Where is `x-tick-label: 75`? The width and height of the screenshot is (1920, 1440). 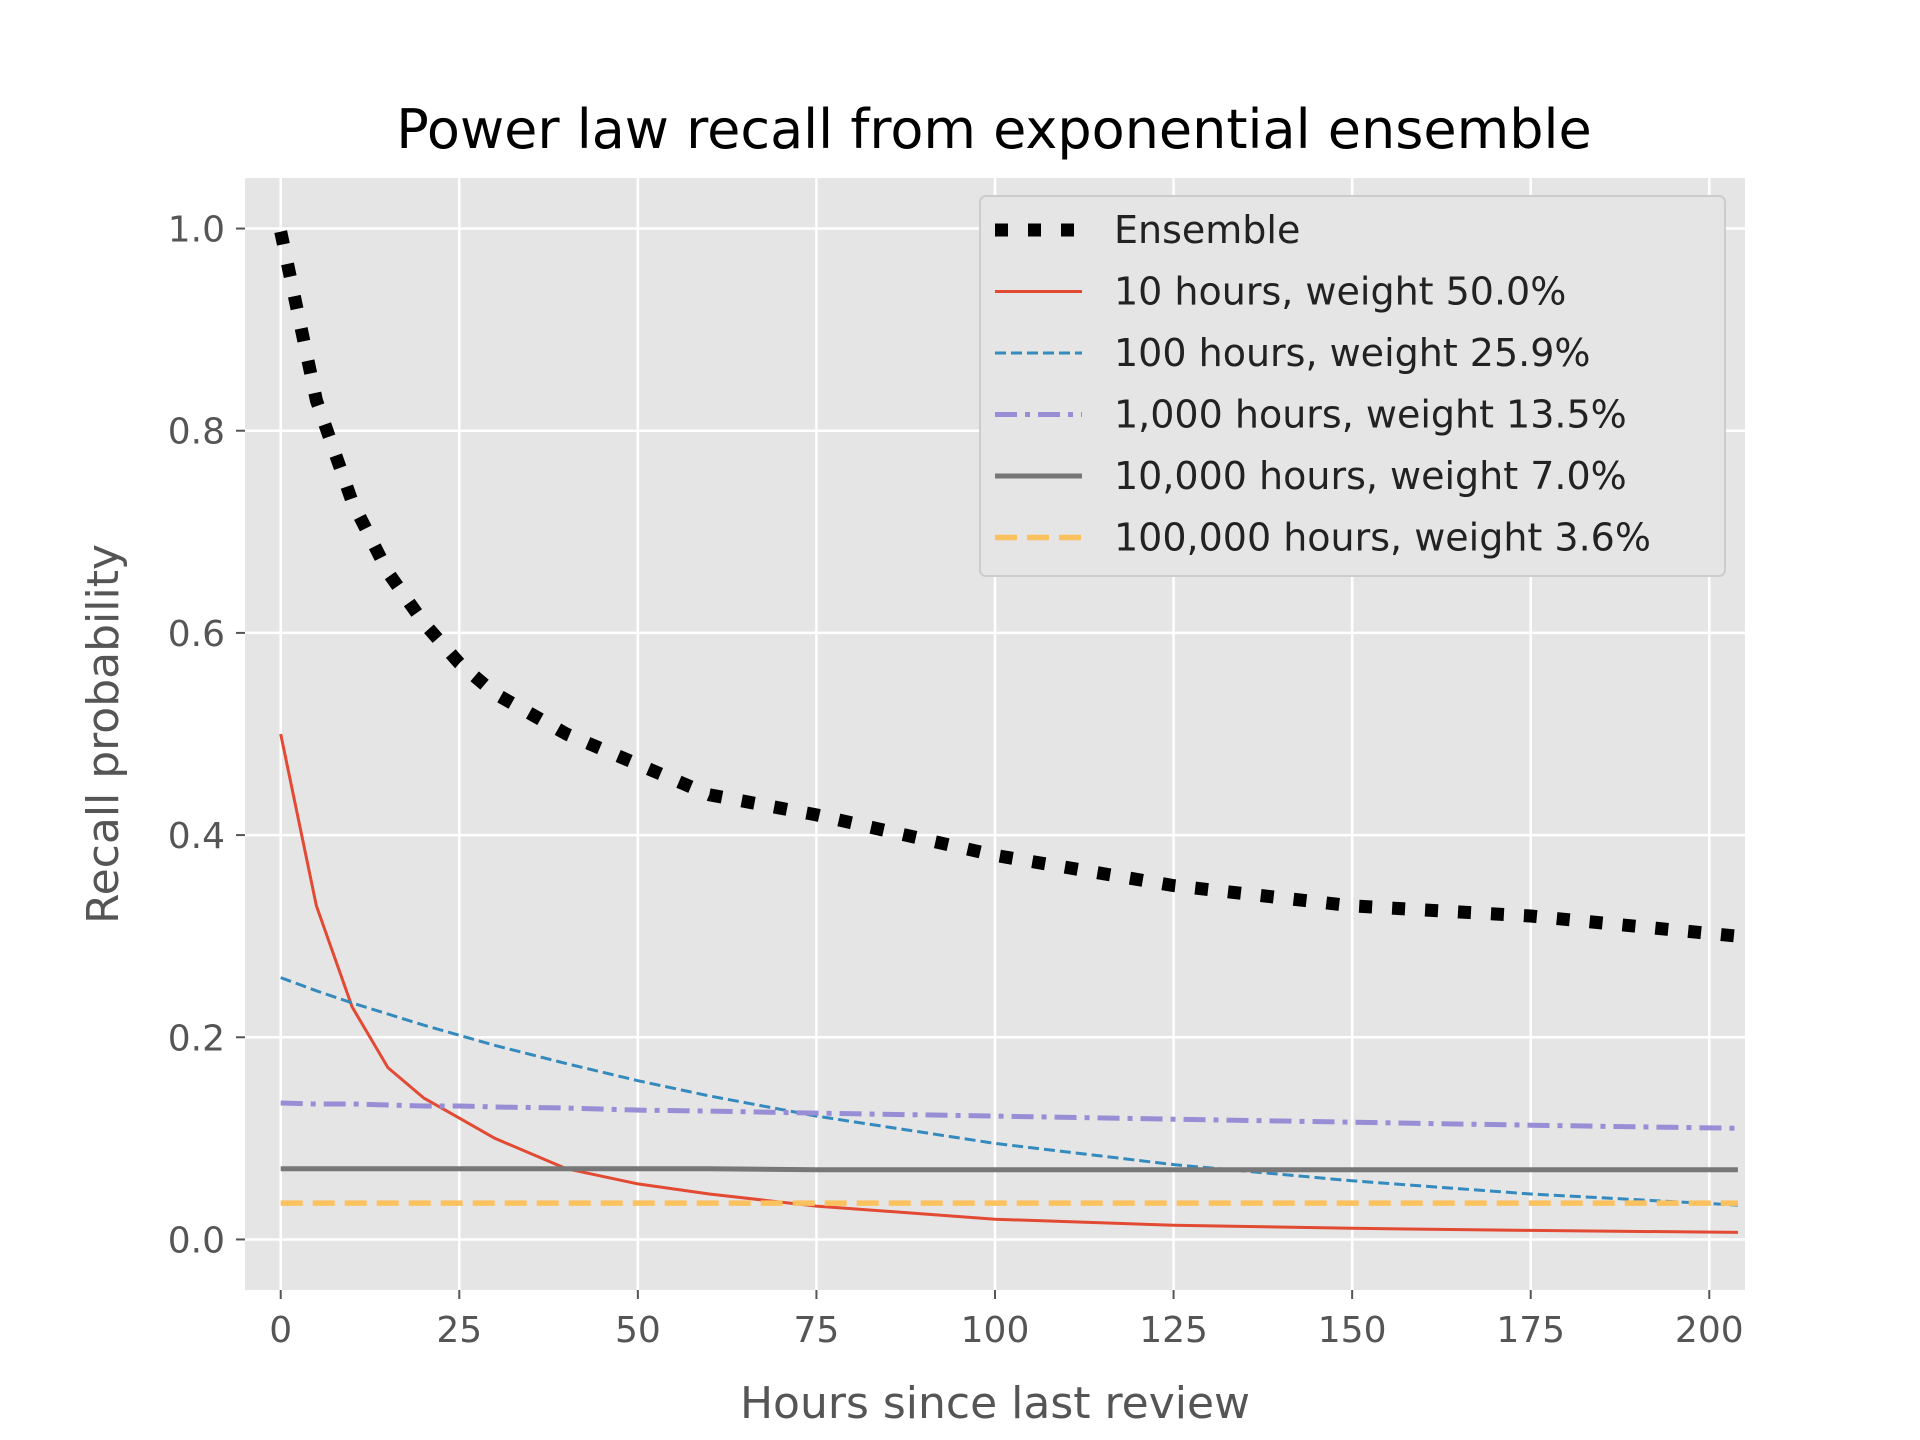 x-tick-label: 75 is located at coordinates (817, 1330).